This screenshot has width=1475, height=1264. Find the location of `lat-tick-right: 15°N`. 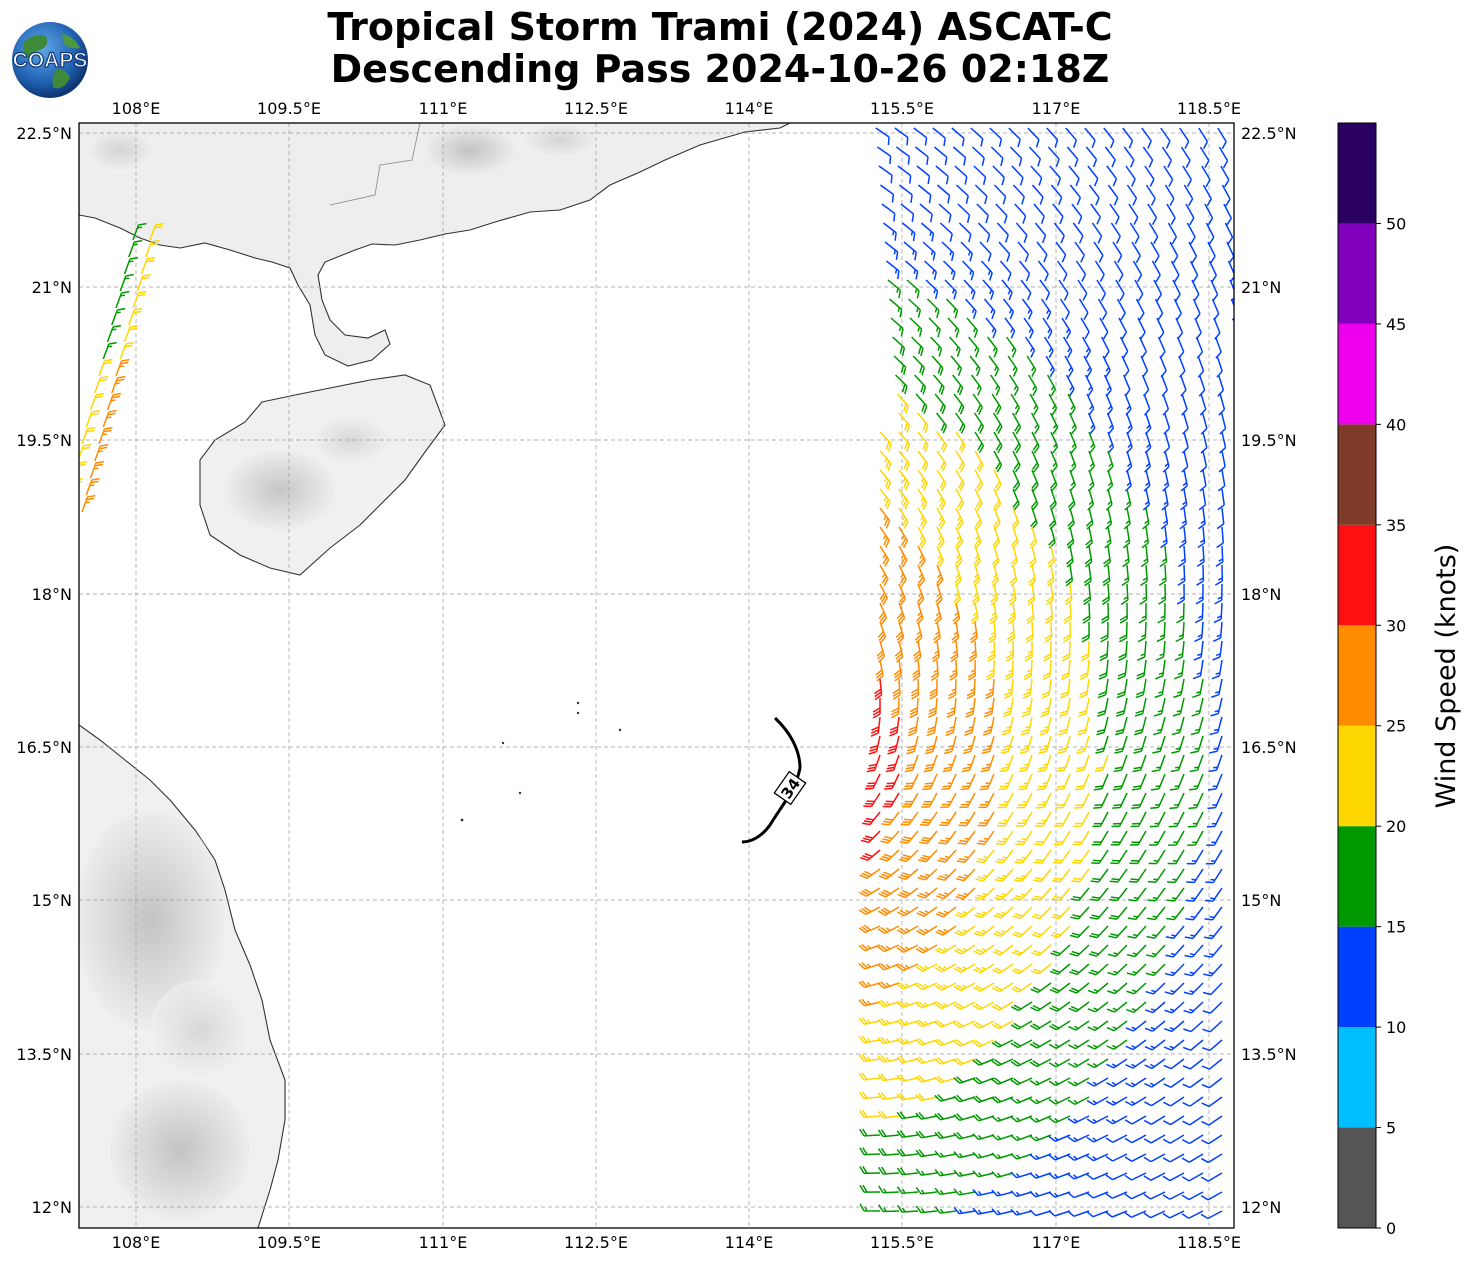

lat-tick-right: 15°N is located at coordinates (1261, 900).